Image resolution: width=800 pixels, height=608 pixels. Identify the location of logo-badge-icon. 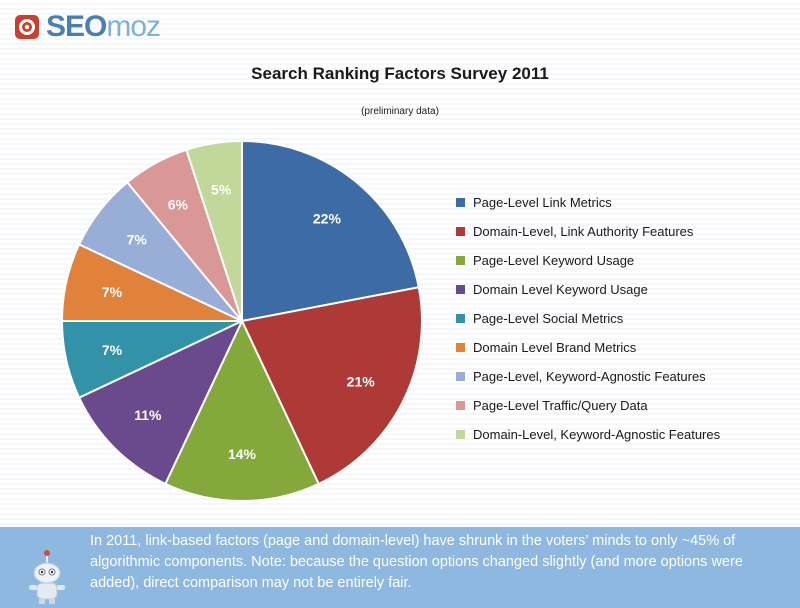
(27, 27).